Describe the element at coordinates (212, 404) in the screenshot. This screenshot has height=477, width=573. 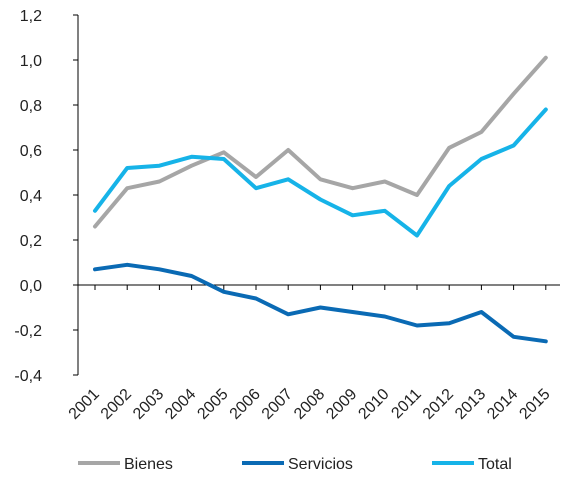
I see `x-tick-label: 2005` at that location.